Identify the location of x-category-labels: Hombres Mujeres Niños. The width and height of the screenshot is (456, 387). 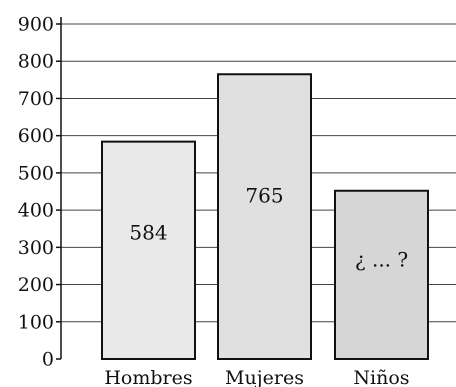
(256, 377).